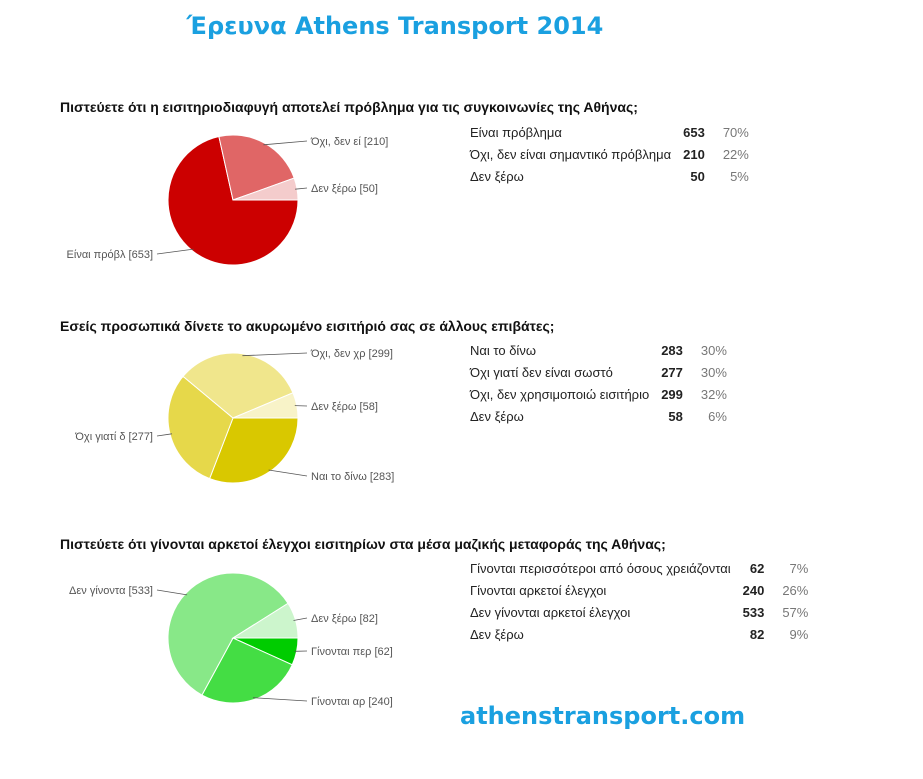 The width and height of the screenshot is (923, 779). I want to click on table-row: Όχι, δεν χρησιμοποιώ εισιτήριο 299 32%, so click(598, 397).